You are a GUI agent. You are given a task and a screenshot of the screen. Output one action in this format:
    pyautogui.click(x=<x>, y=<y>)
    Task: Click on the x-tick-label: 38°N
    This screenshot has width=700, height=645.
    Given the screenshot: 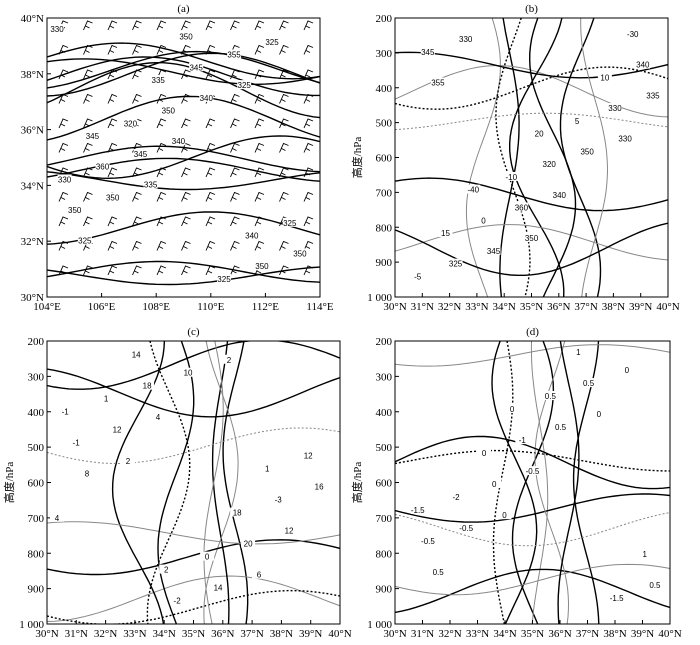 What is the action you would take?
    pyautogui.click(x=281, y=634)
    